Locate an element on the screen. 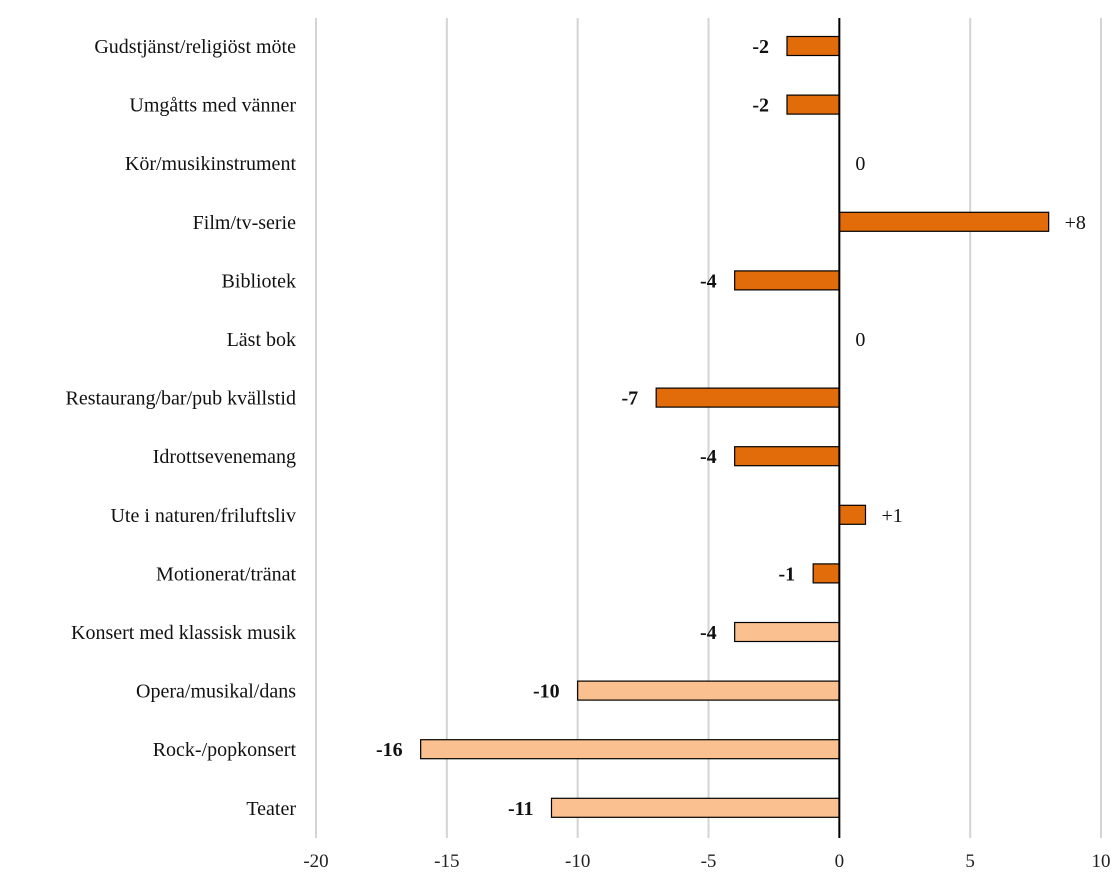  category-label: Opera/musikal/dans is located at coordinates (216, 692).